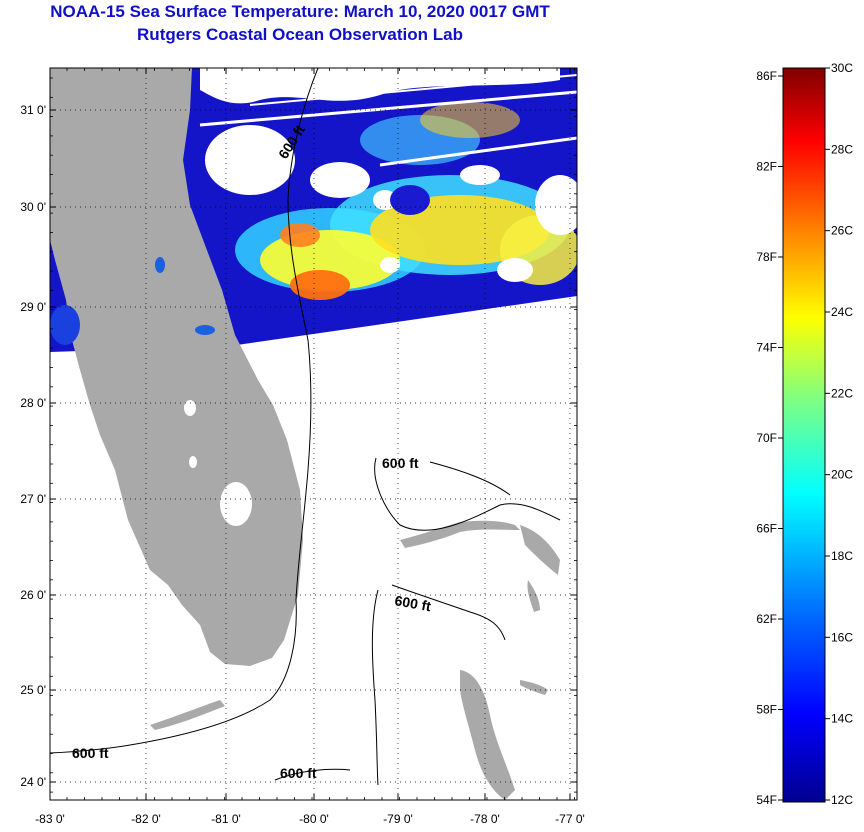  I want to click on colorbar-c-label: 18C, so click(842, 556).